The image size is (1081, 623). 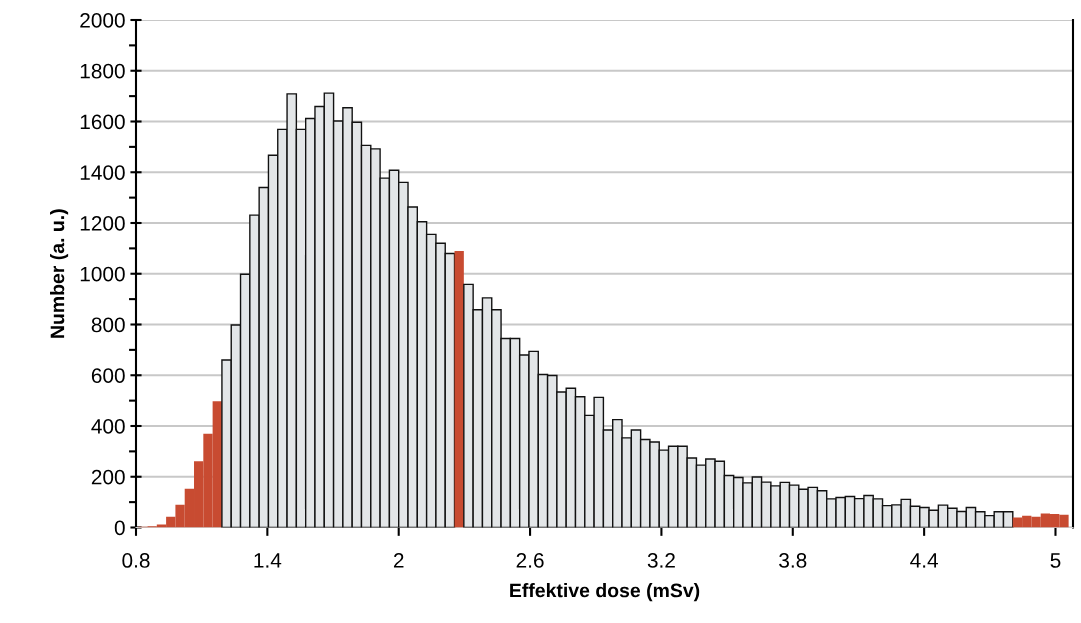 What do you see at coordinates (102, 223) in the screenshot?
I see `y-tick-label: 1200` at bounding box center [102, 223].